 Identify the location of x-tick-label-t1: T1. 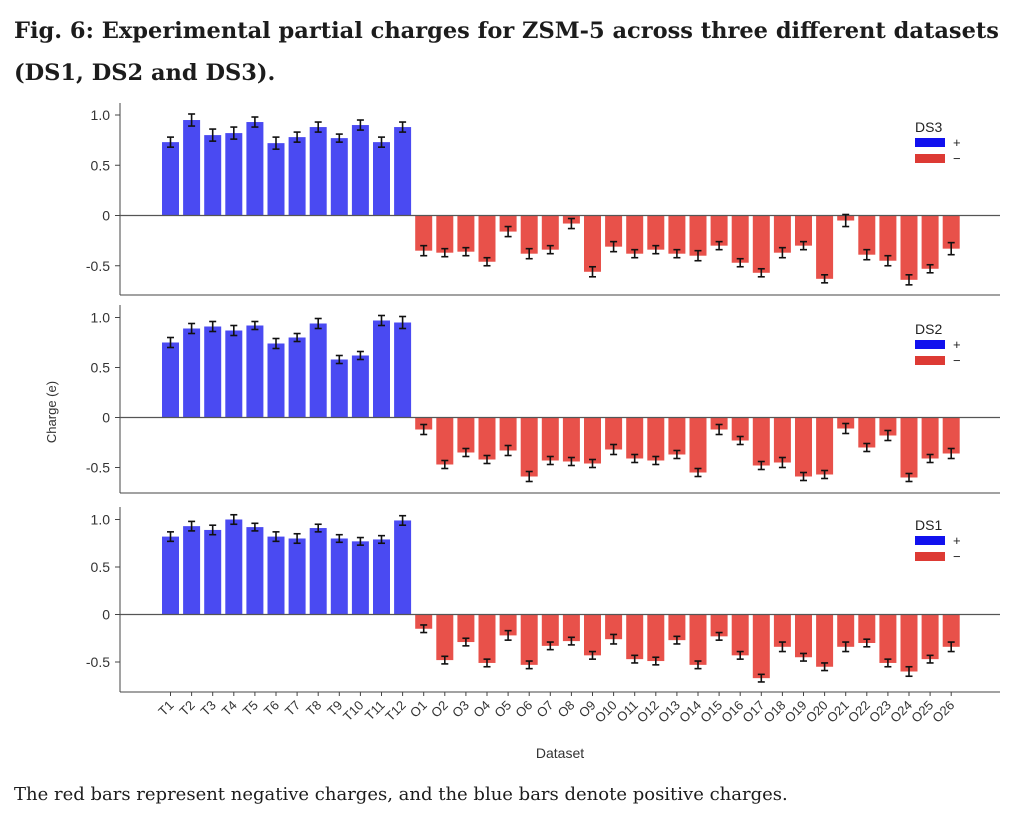
(165, 708).